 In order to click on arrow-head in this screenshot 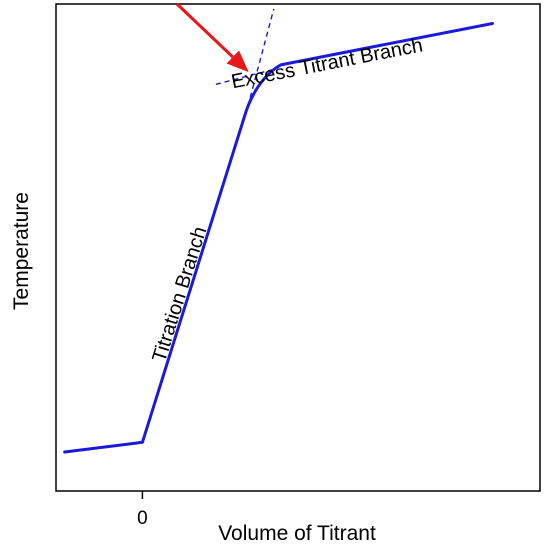, I will do `click(237, 61)`.